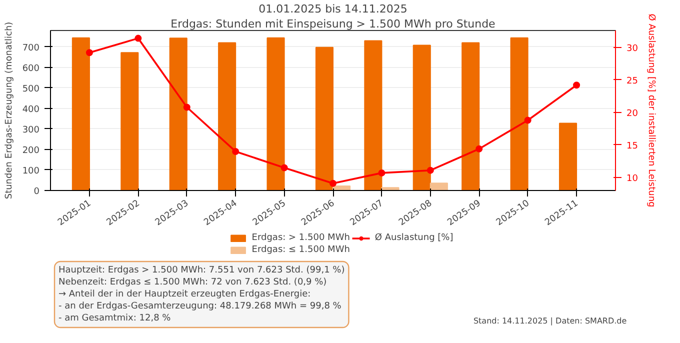  I want to click on chart-title: Erdgas: Stunden mit Einspeisung > 1.500 MWh pro Stunde, so click(333, 24).